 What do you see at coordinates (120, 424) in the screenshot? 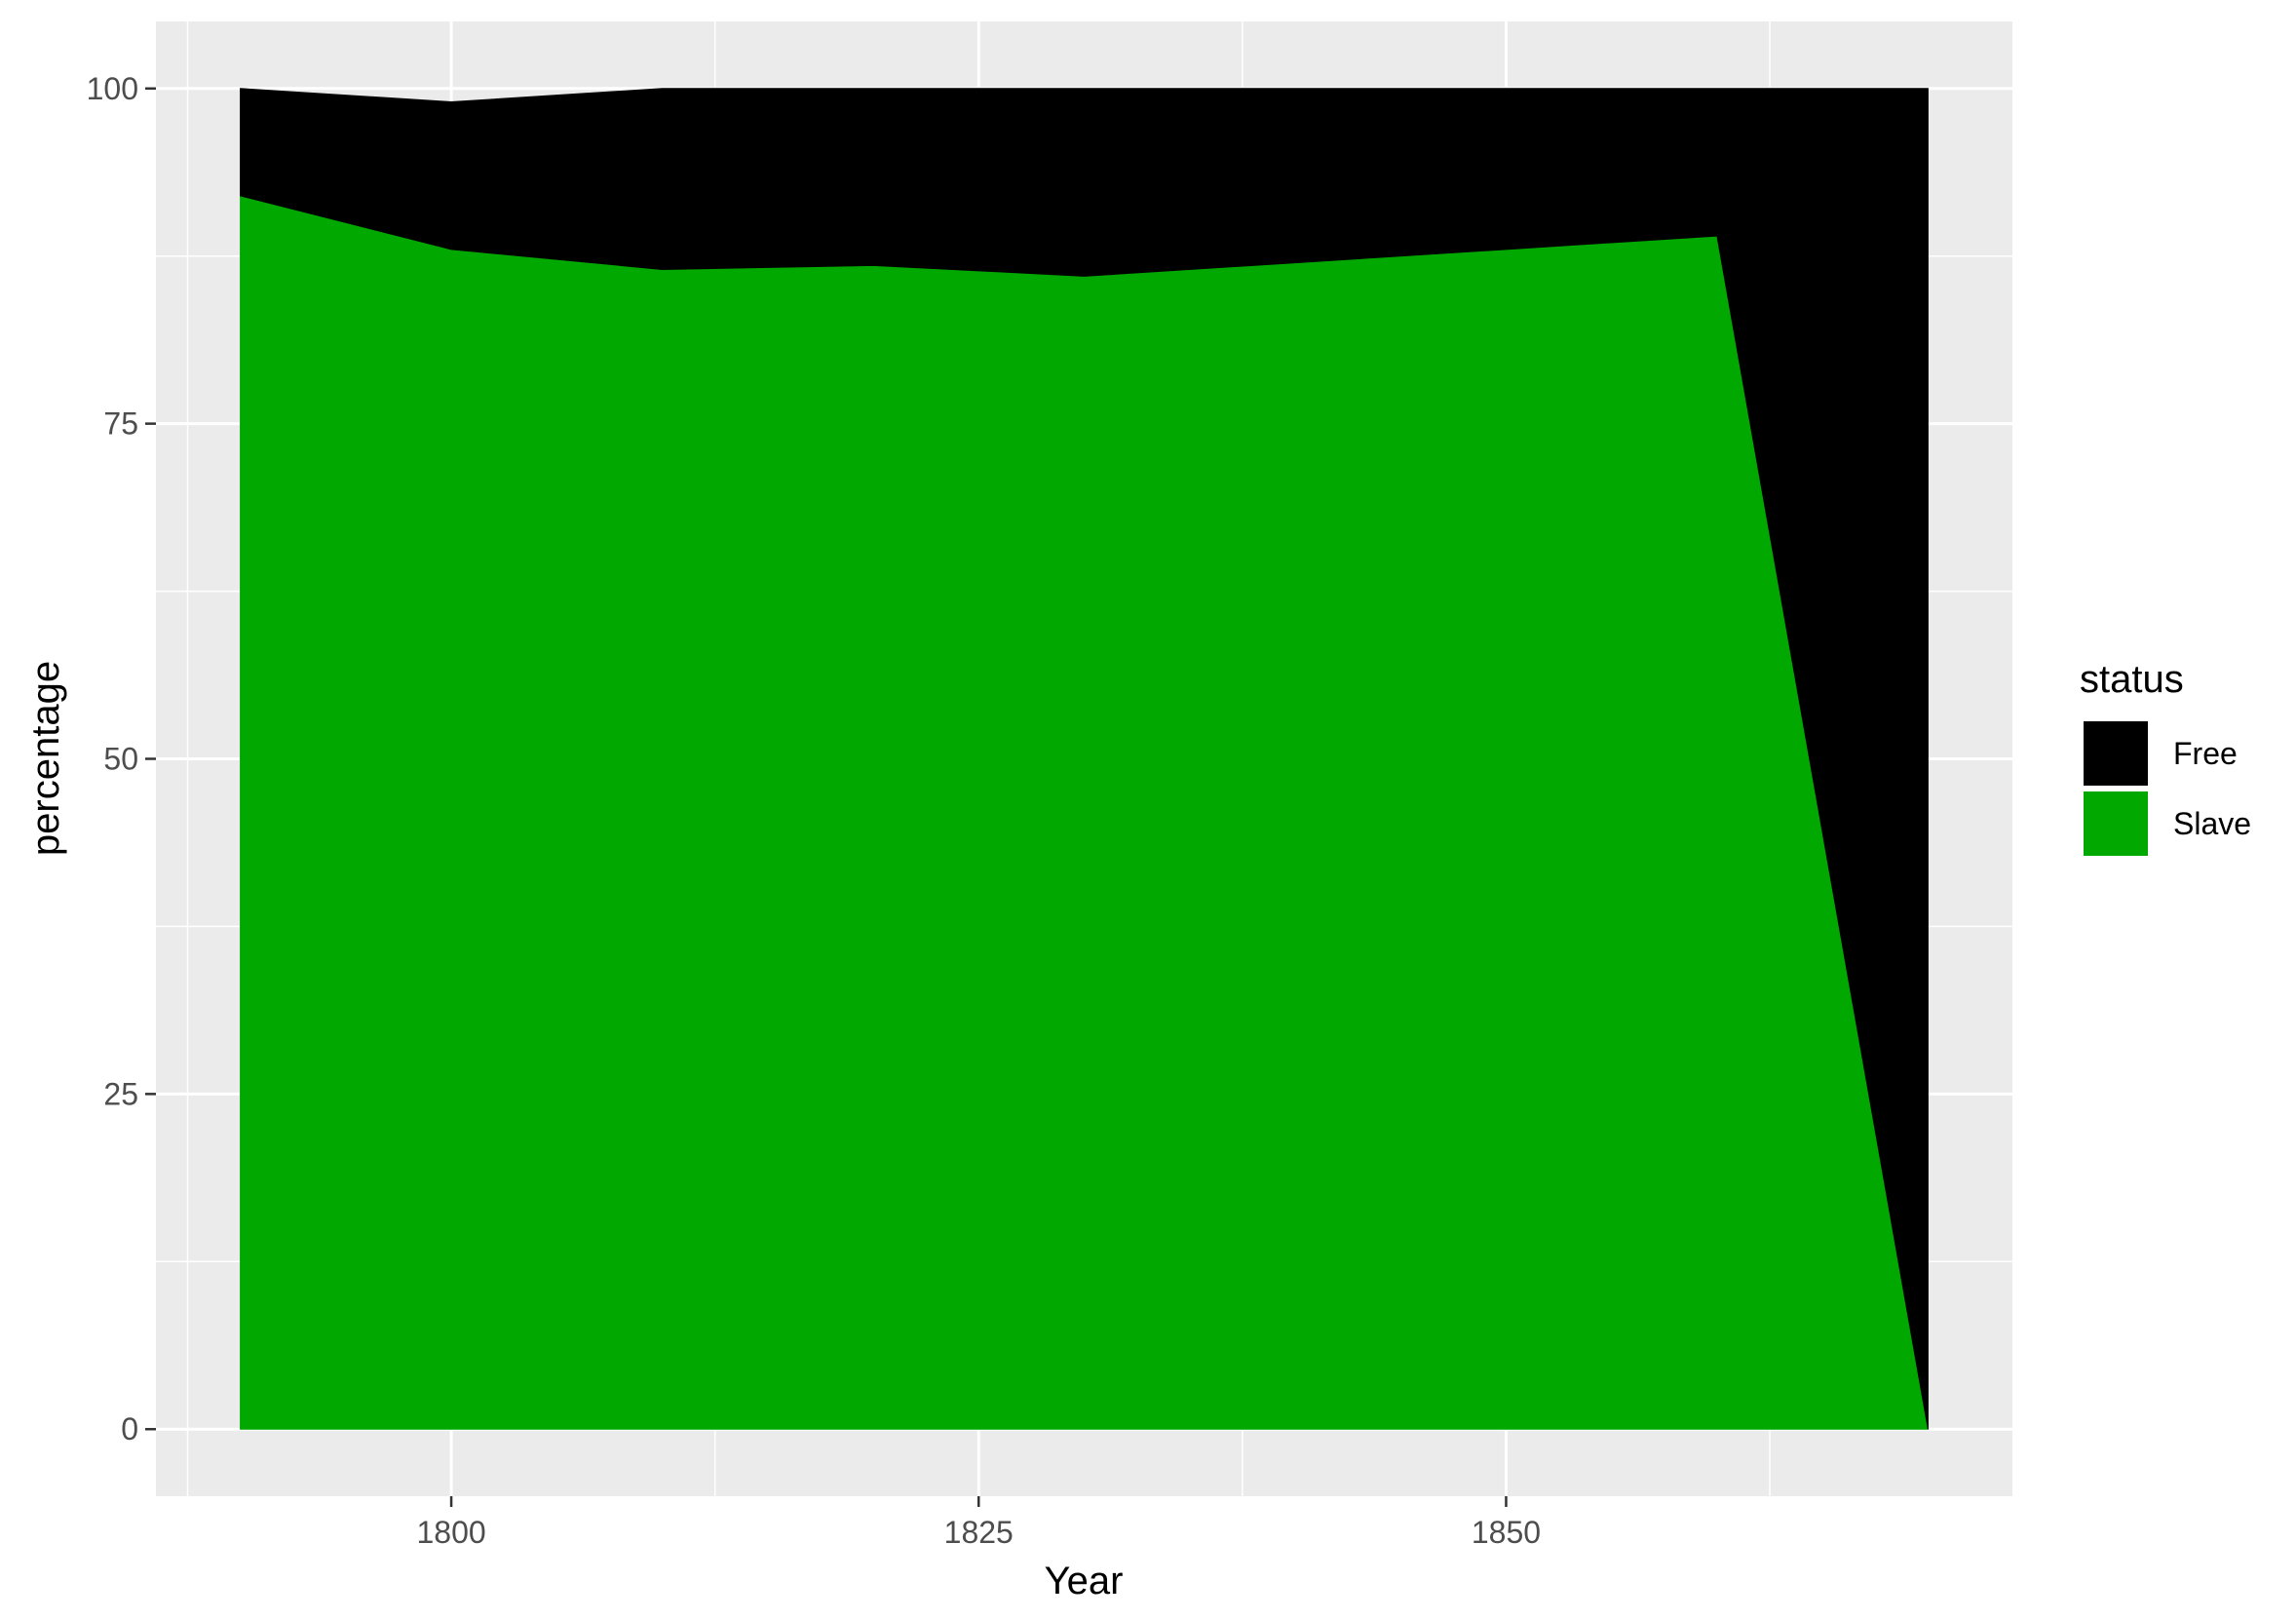
I see `y-tick-label: 75` at bounding box center [120, 424].